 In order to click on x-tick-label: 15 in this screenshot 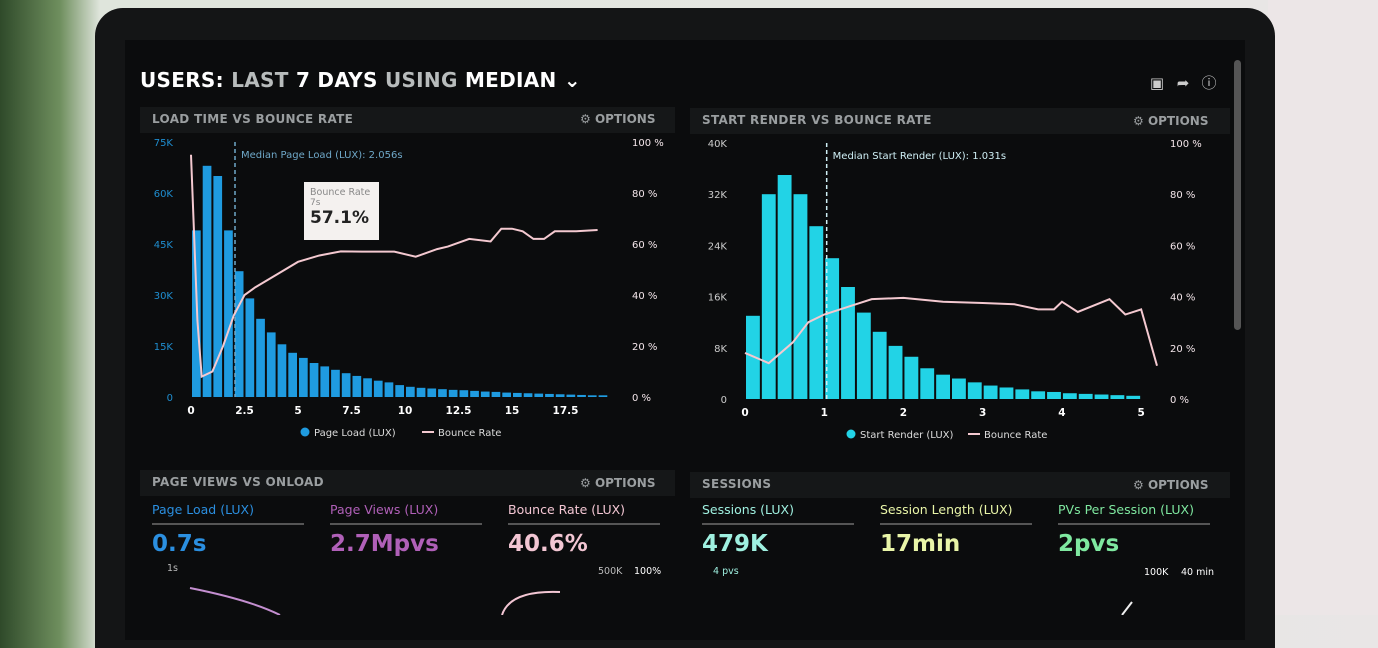, I will do `click(512, 411)`.